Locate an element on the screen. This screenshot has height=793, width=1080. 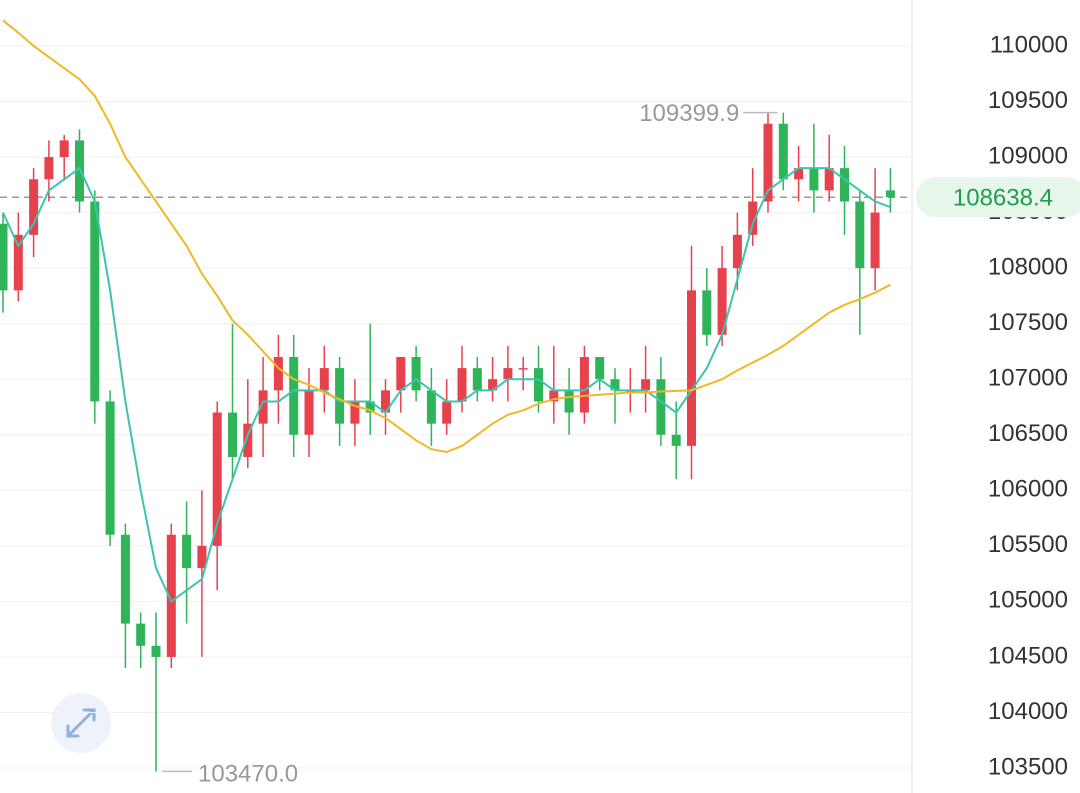
expand-glyph is located at coordinates (81, 723).